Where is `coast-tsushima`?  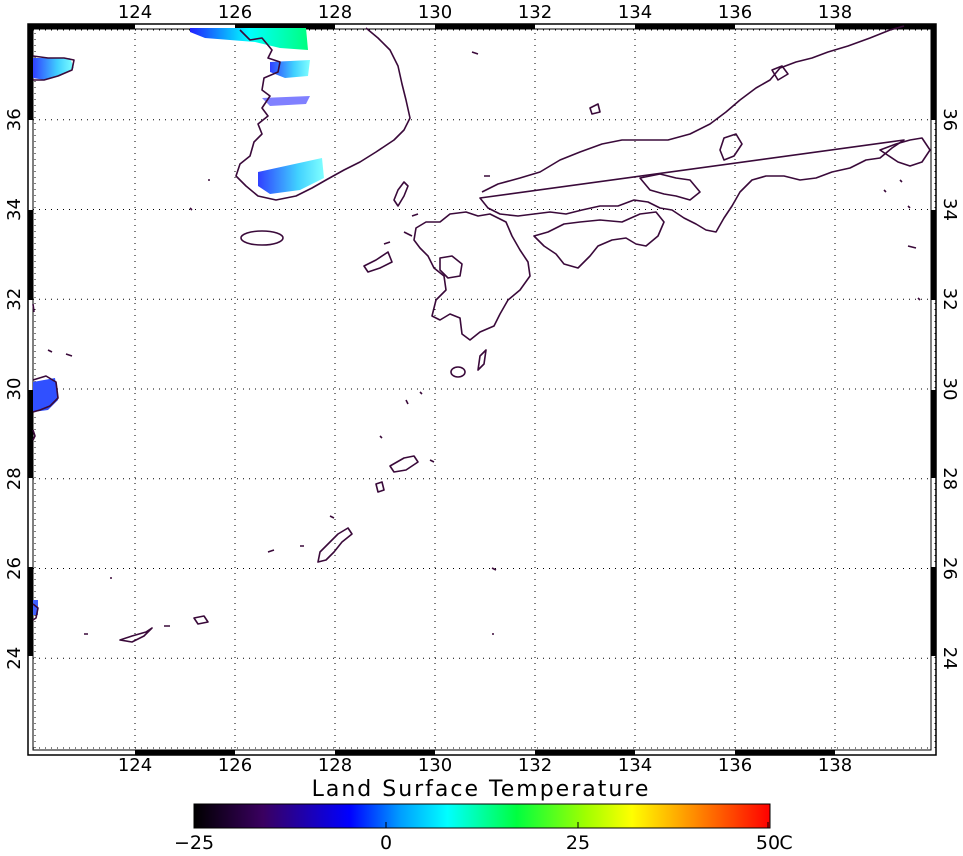 coast-tsushima is located at coordinates (401, 194).